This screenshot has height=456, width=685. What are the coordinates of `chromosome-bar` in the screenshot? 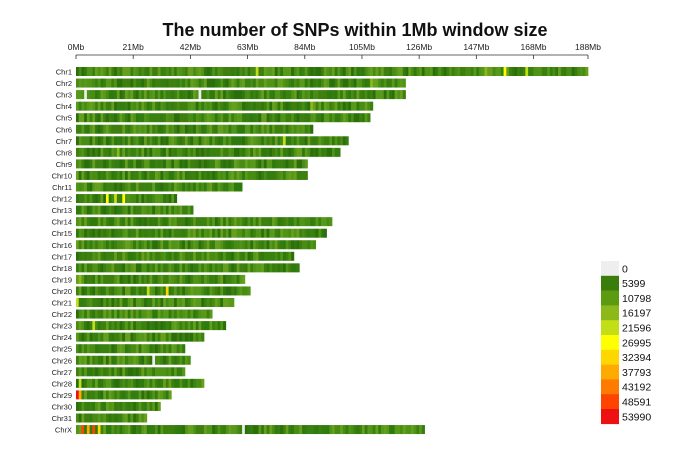 It's located at (118, 406).